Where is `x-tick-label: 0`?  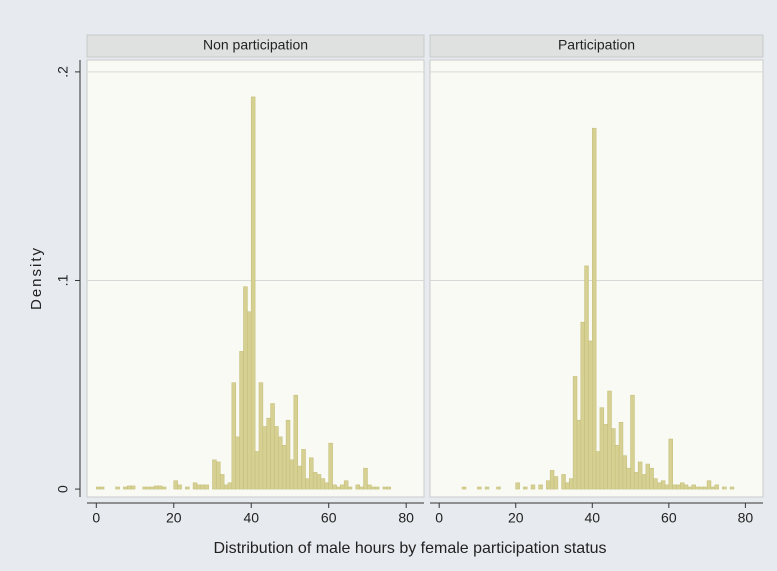
x-tick-label: 0 is located at coordinates (96, 518).